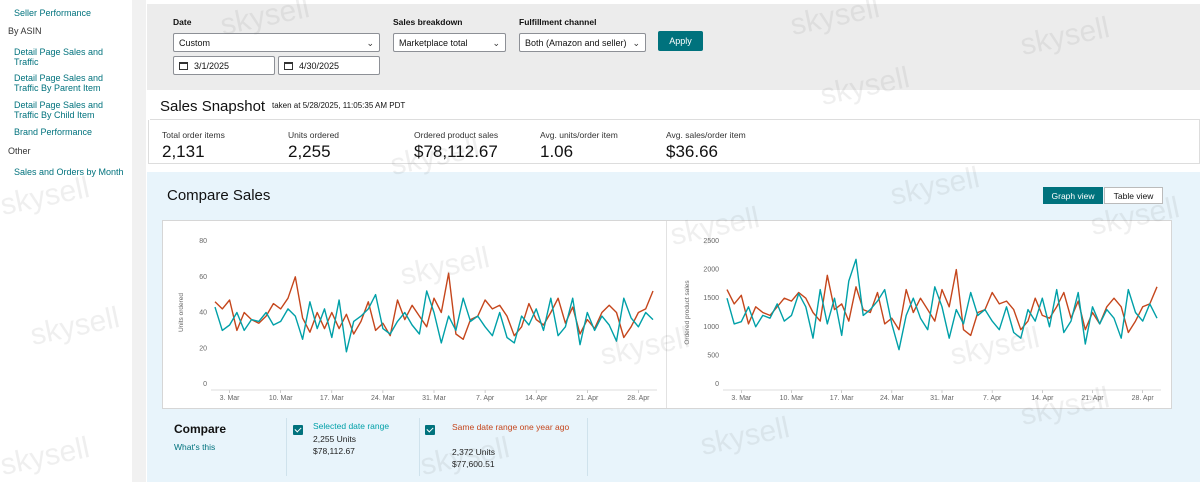 This screenshot has width=1200, height=483. What do you see at coordinates (195, 43) in the screenshot?
I see `date-select-value: Custom` at bounding box center [195, 43].